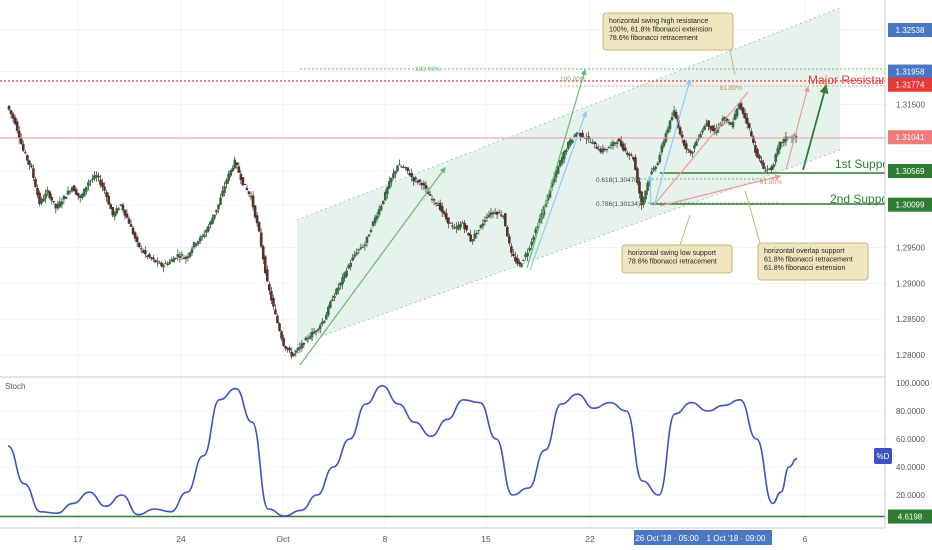  Describe the element at coordinates (283, 539) in the screenshot. I see `time-tick-label: Oct` at that location.